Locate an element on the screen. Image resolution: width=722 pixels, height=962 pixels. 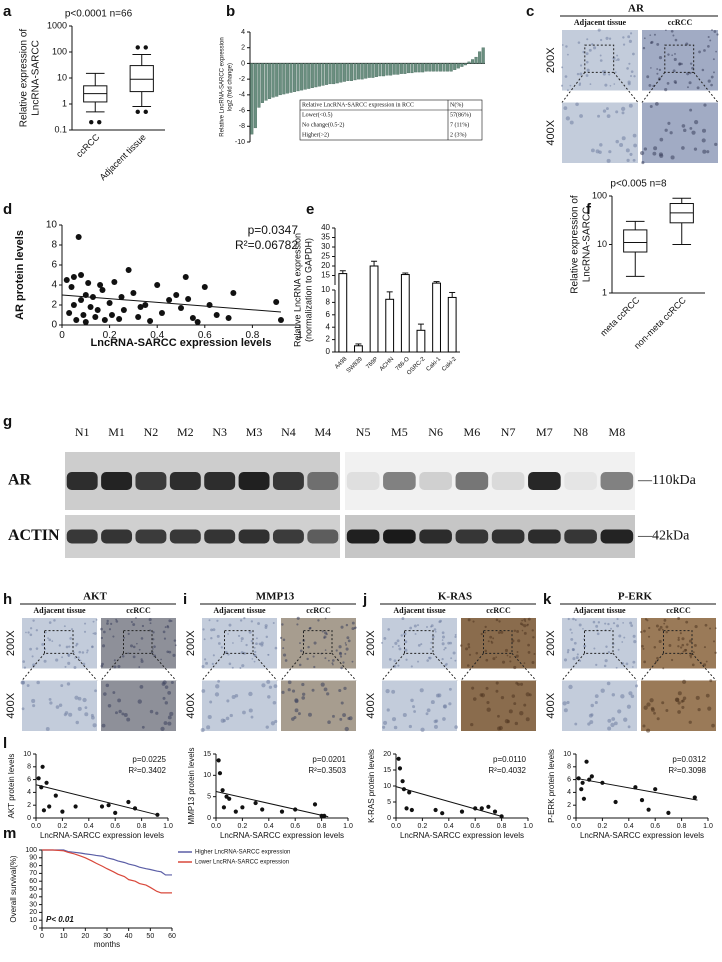
fit-line is located at coordinates (272, 804).